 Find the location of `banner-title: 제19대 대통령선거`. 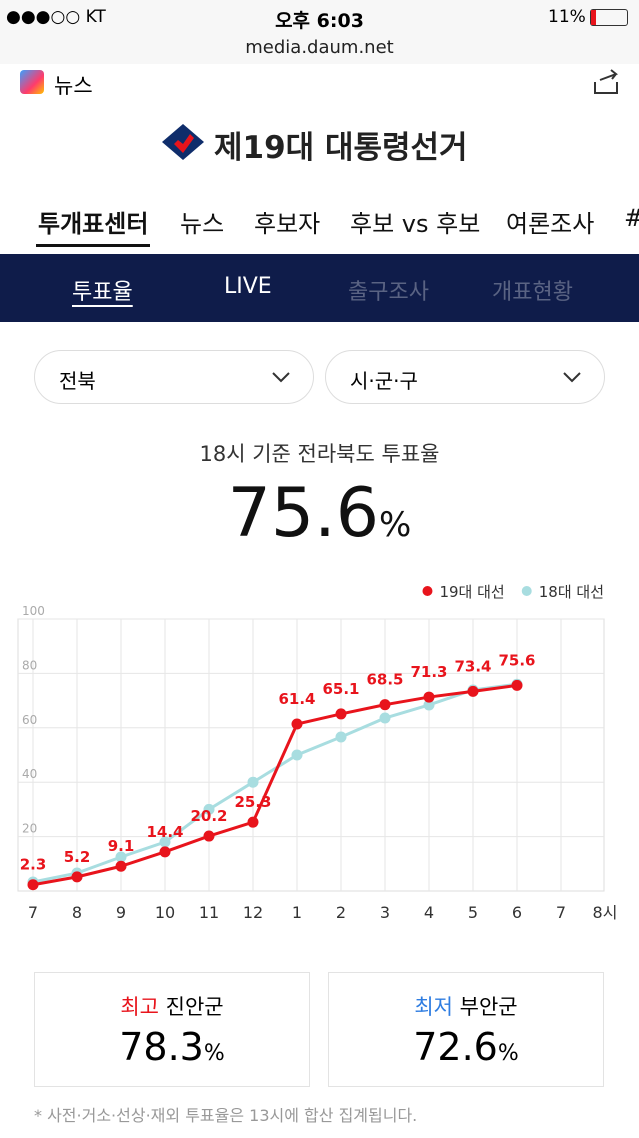

banner-title: 제19대 대통령선거 is located at coordinates (341, 148).